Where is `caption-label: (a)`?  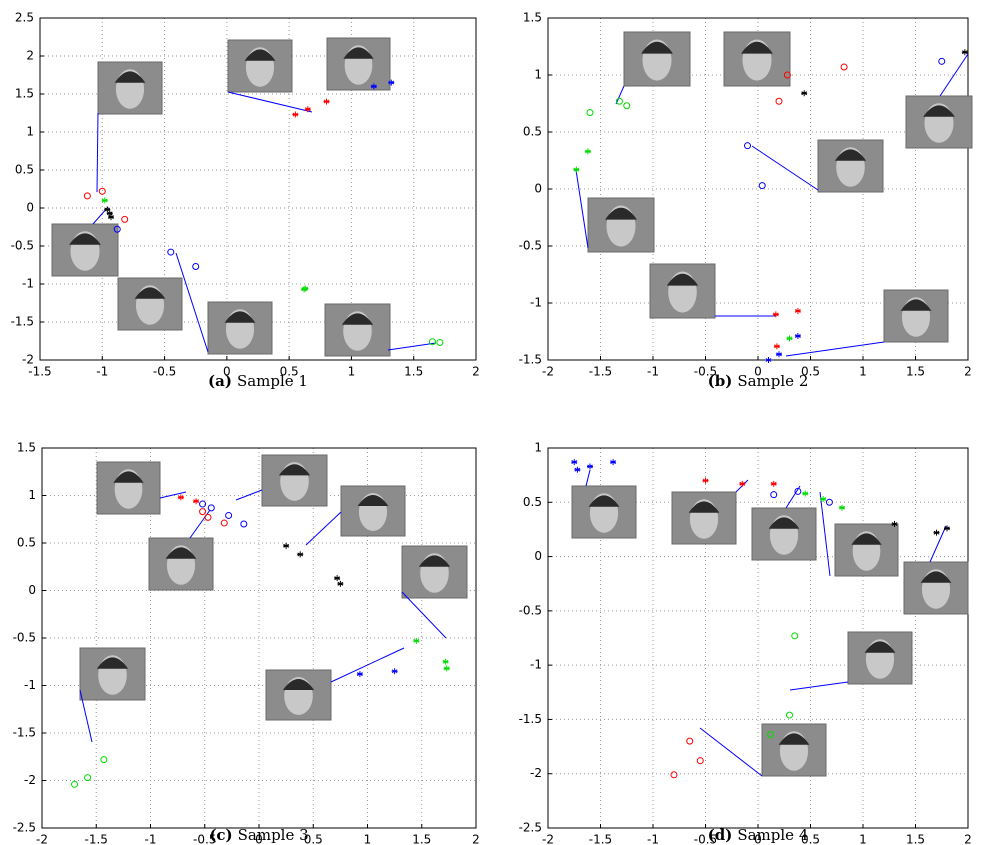 caption-label: (a) is located at coordinates (220, 381).